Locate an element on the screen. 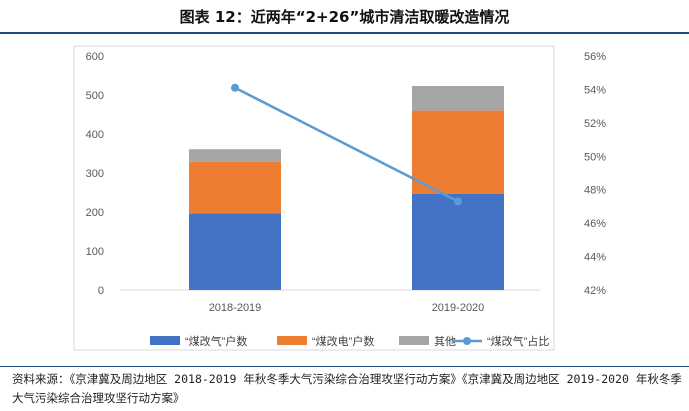 This screenshot has height=411, width=689. y-tick-label: 600 is located at coordinates (95, 57).